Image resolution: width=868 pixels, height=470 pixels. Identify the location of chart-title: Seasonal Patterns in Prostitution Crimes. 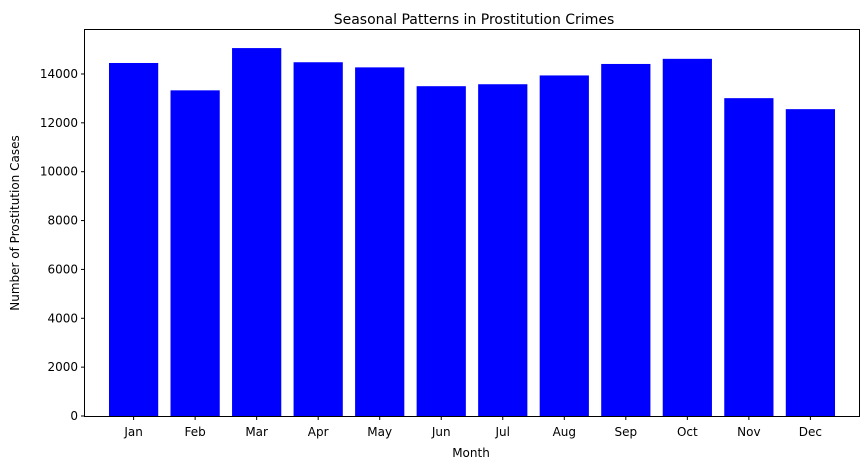
(474, 20).